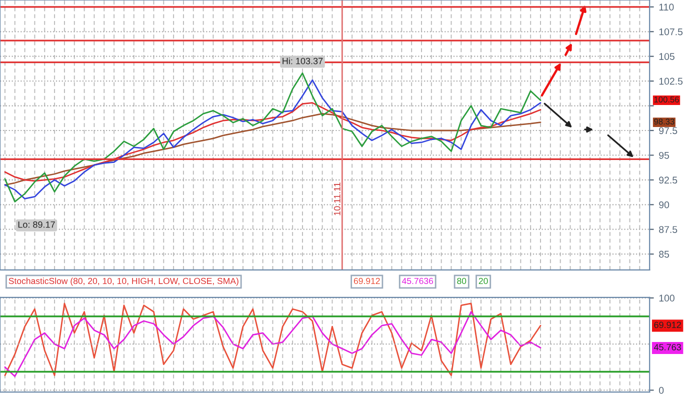 The height and width of the screenshot is (394, 700). Describe the element at coordinates (667, 347) in the screenshot. I see `annotation: 45.763` at that location.